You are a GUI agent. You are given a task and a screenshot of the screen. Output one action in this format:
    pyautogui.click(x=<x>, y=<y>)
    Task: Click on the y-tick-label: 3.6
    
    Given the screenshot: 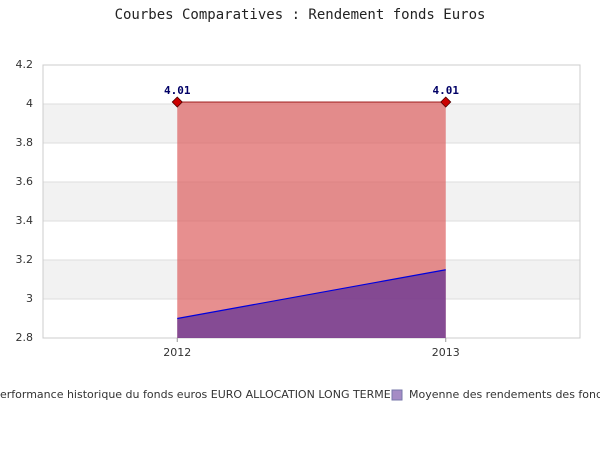 What is the action you would take?
    pyautogui.click(x=25, y=181)
    